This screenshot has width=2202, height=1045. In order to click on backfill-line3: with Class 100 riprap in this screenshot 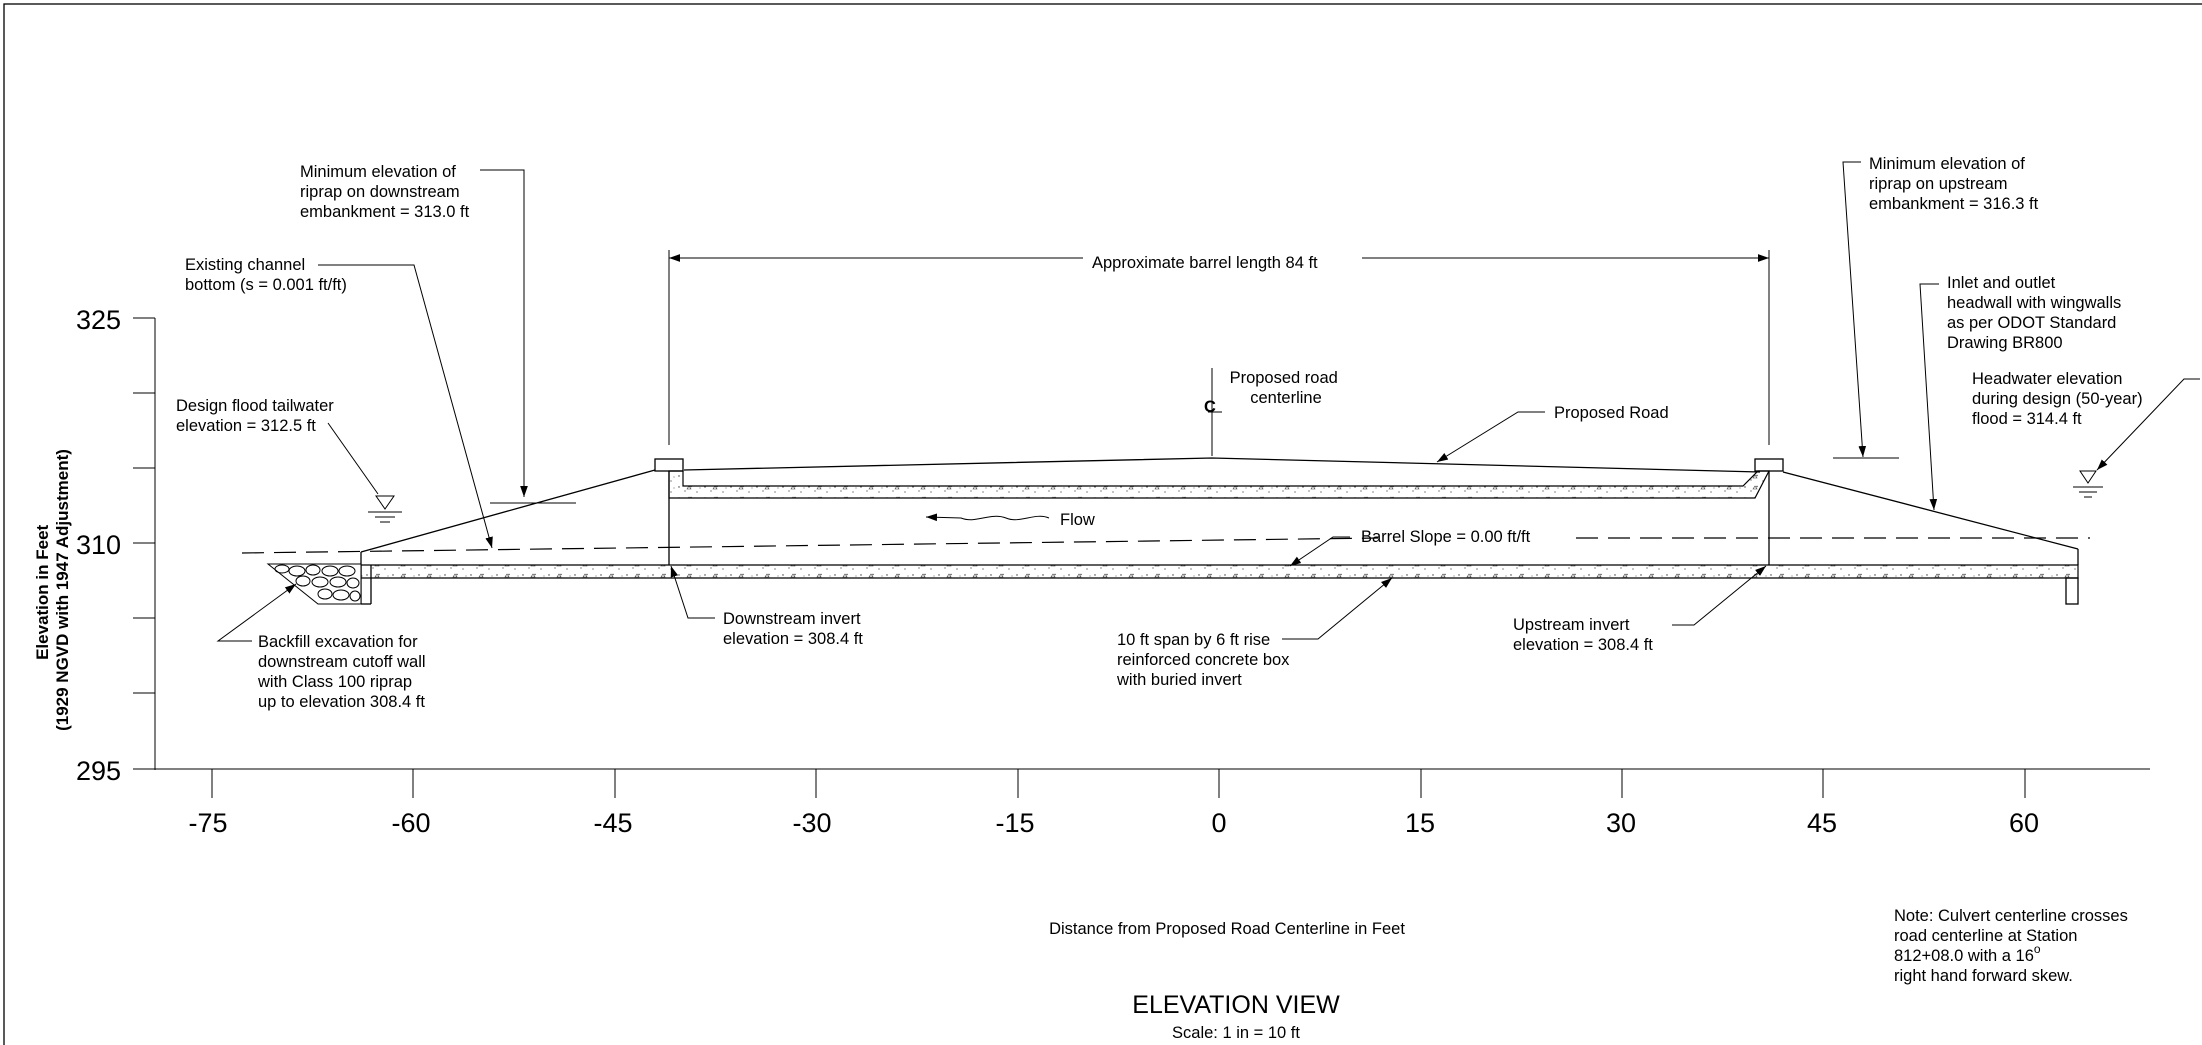, I will do `click(334, 682)`.